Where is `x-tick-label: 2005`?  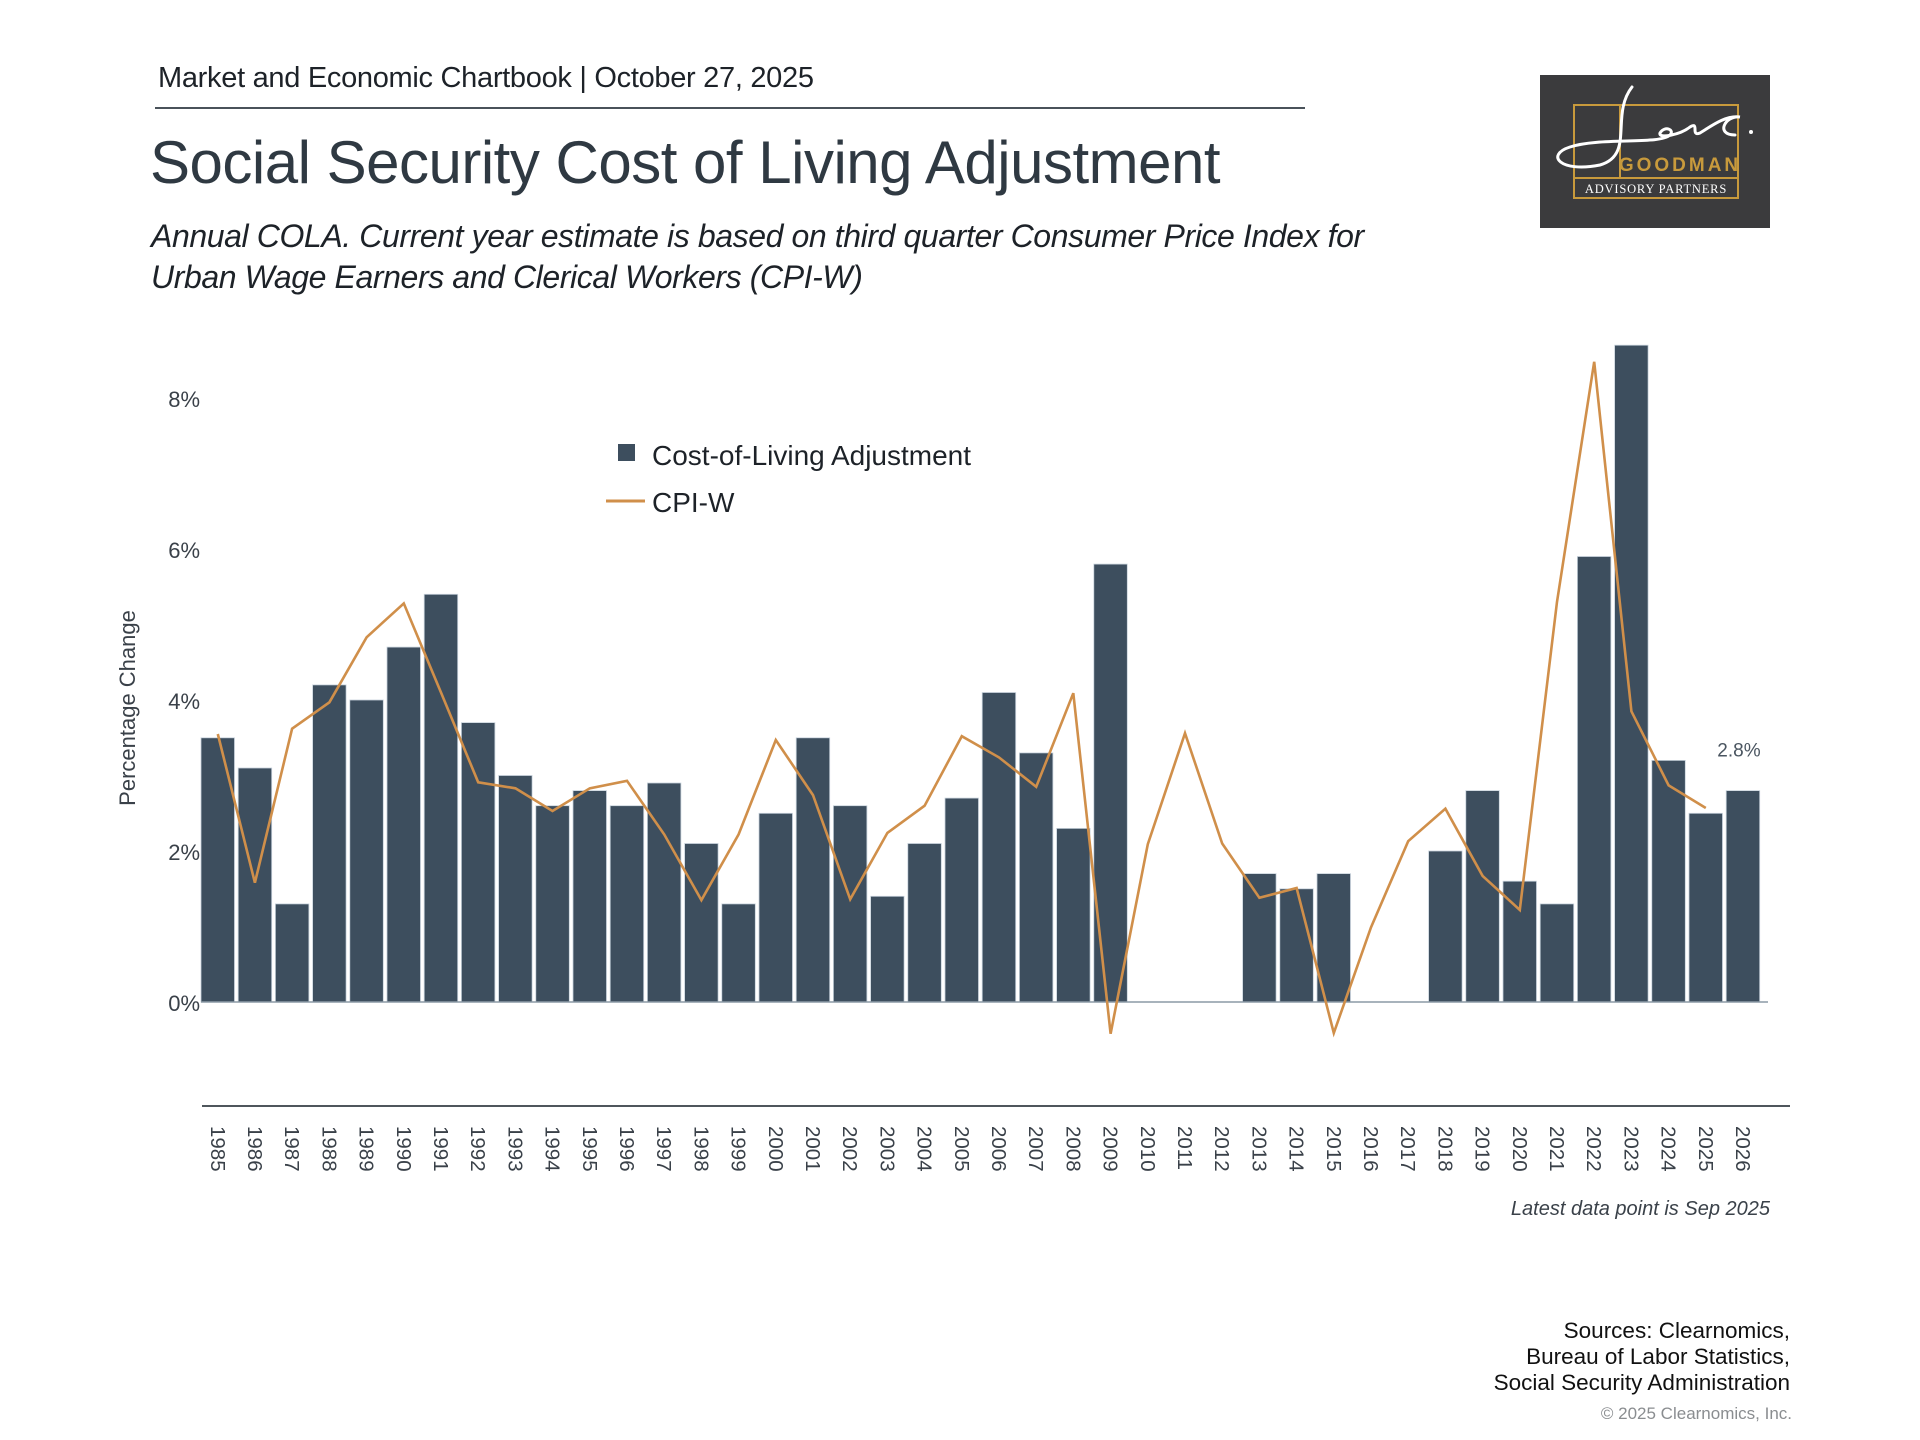 x-tick-label: 2005 is located at coordinates (961, 1149).